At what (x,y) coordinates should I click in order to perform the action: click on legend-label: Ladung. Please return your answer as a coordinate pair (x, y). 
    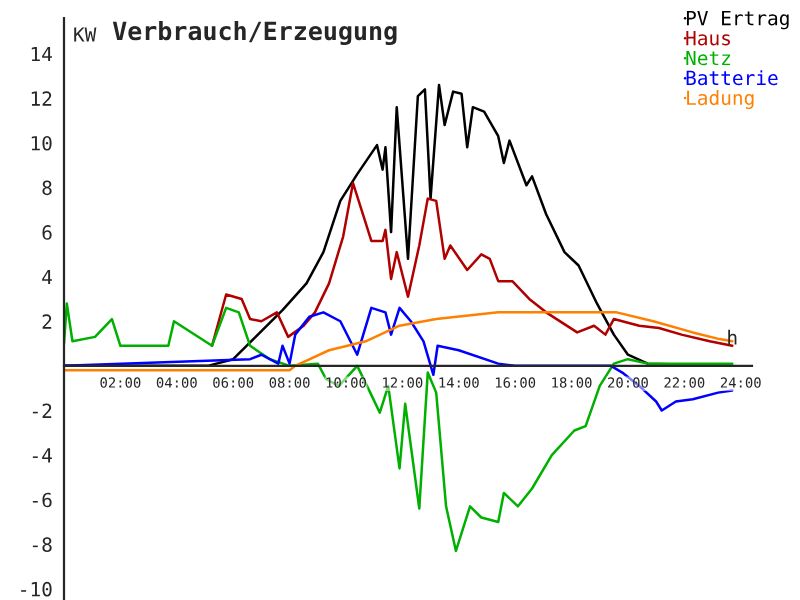
    Looking at the image, I should click on (720, 100).